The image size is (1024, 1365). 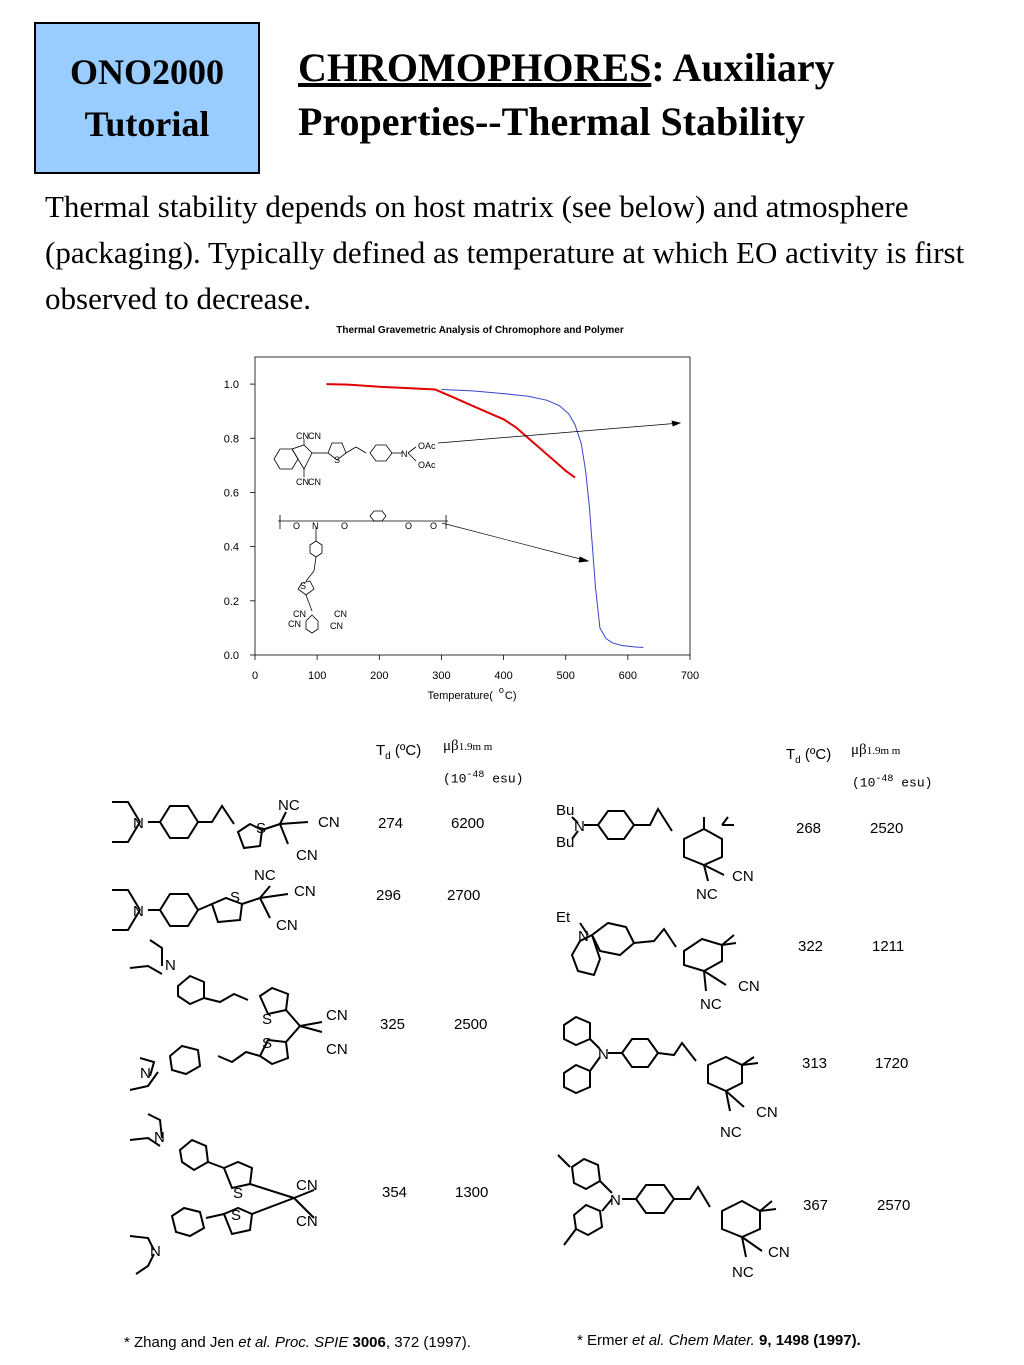 What do you see at coordinates (892, 1063) in the screenshot?
I see `mb-value: 1720` at bounding box center [892, 1063].